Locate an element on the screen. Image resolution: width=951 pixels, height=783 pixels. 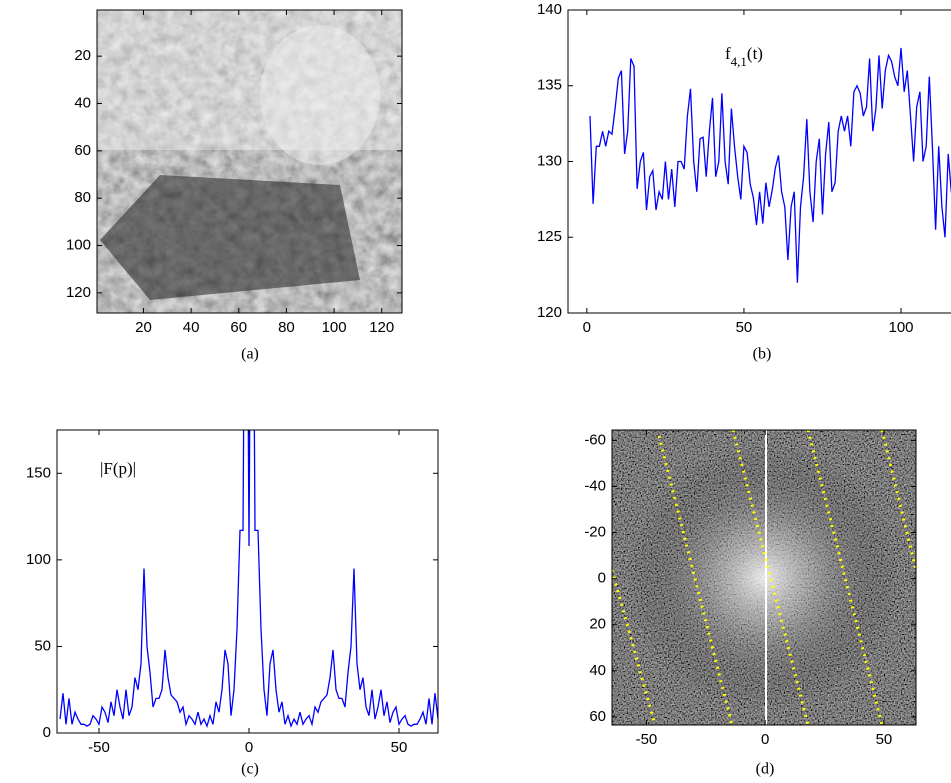
y-tick-label: -40 is located at coordinates (595, 485).